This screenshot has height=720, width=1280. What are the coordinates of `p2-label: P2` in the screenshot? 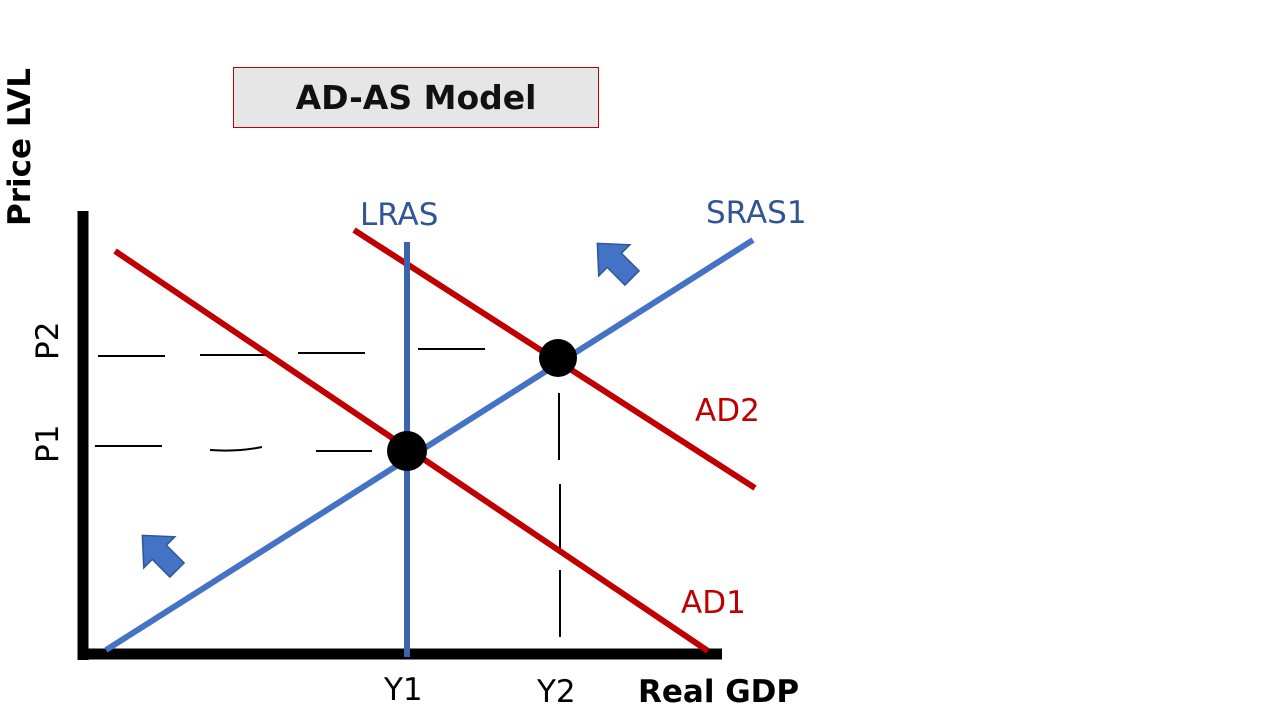 It's located at (48, 340).